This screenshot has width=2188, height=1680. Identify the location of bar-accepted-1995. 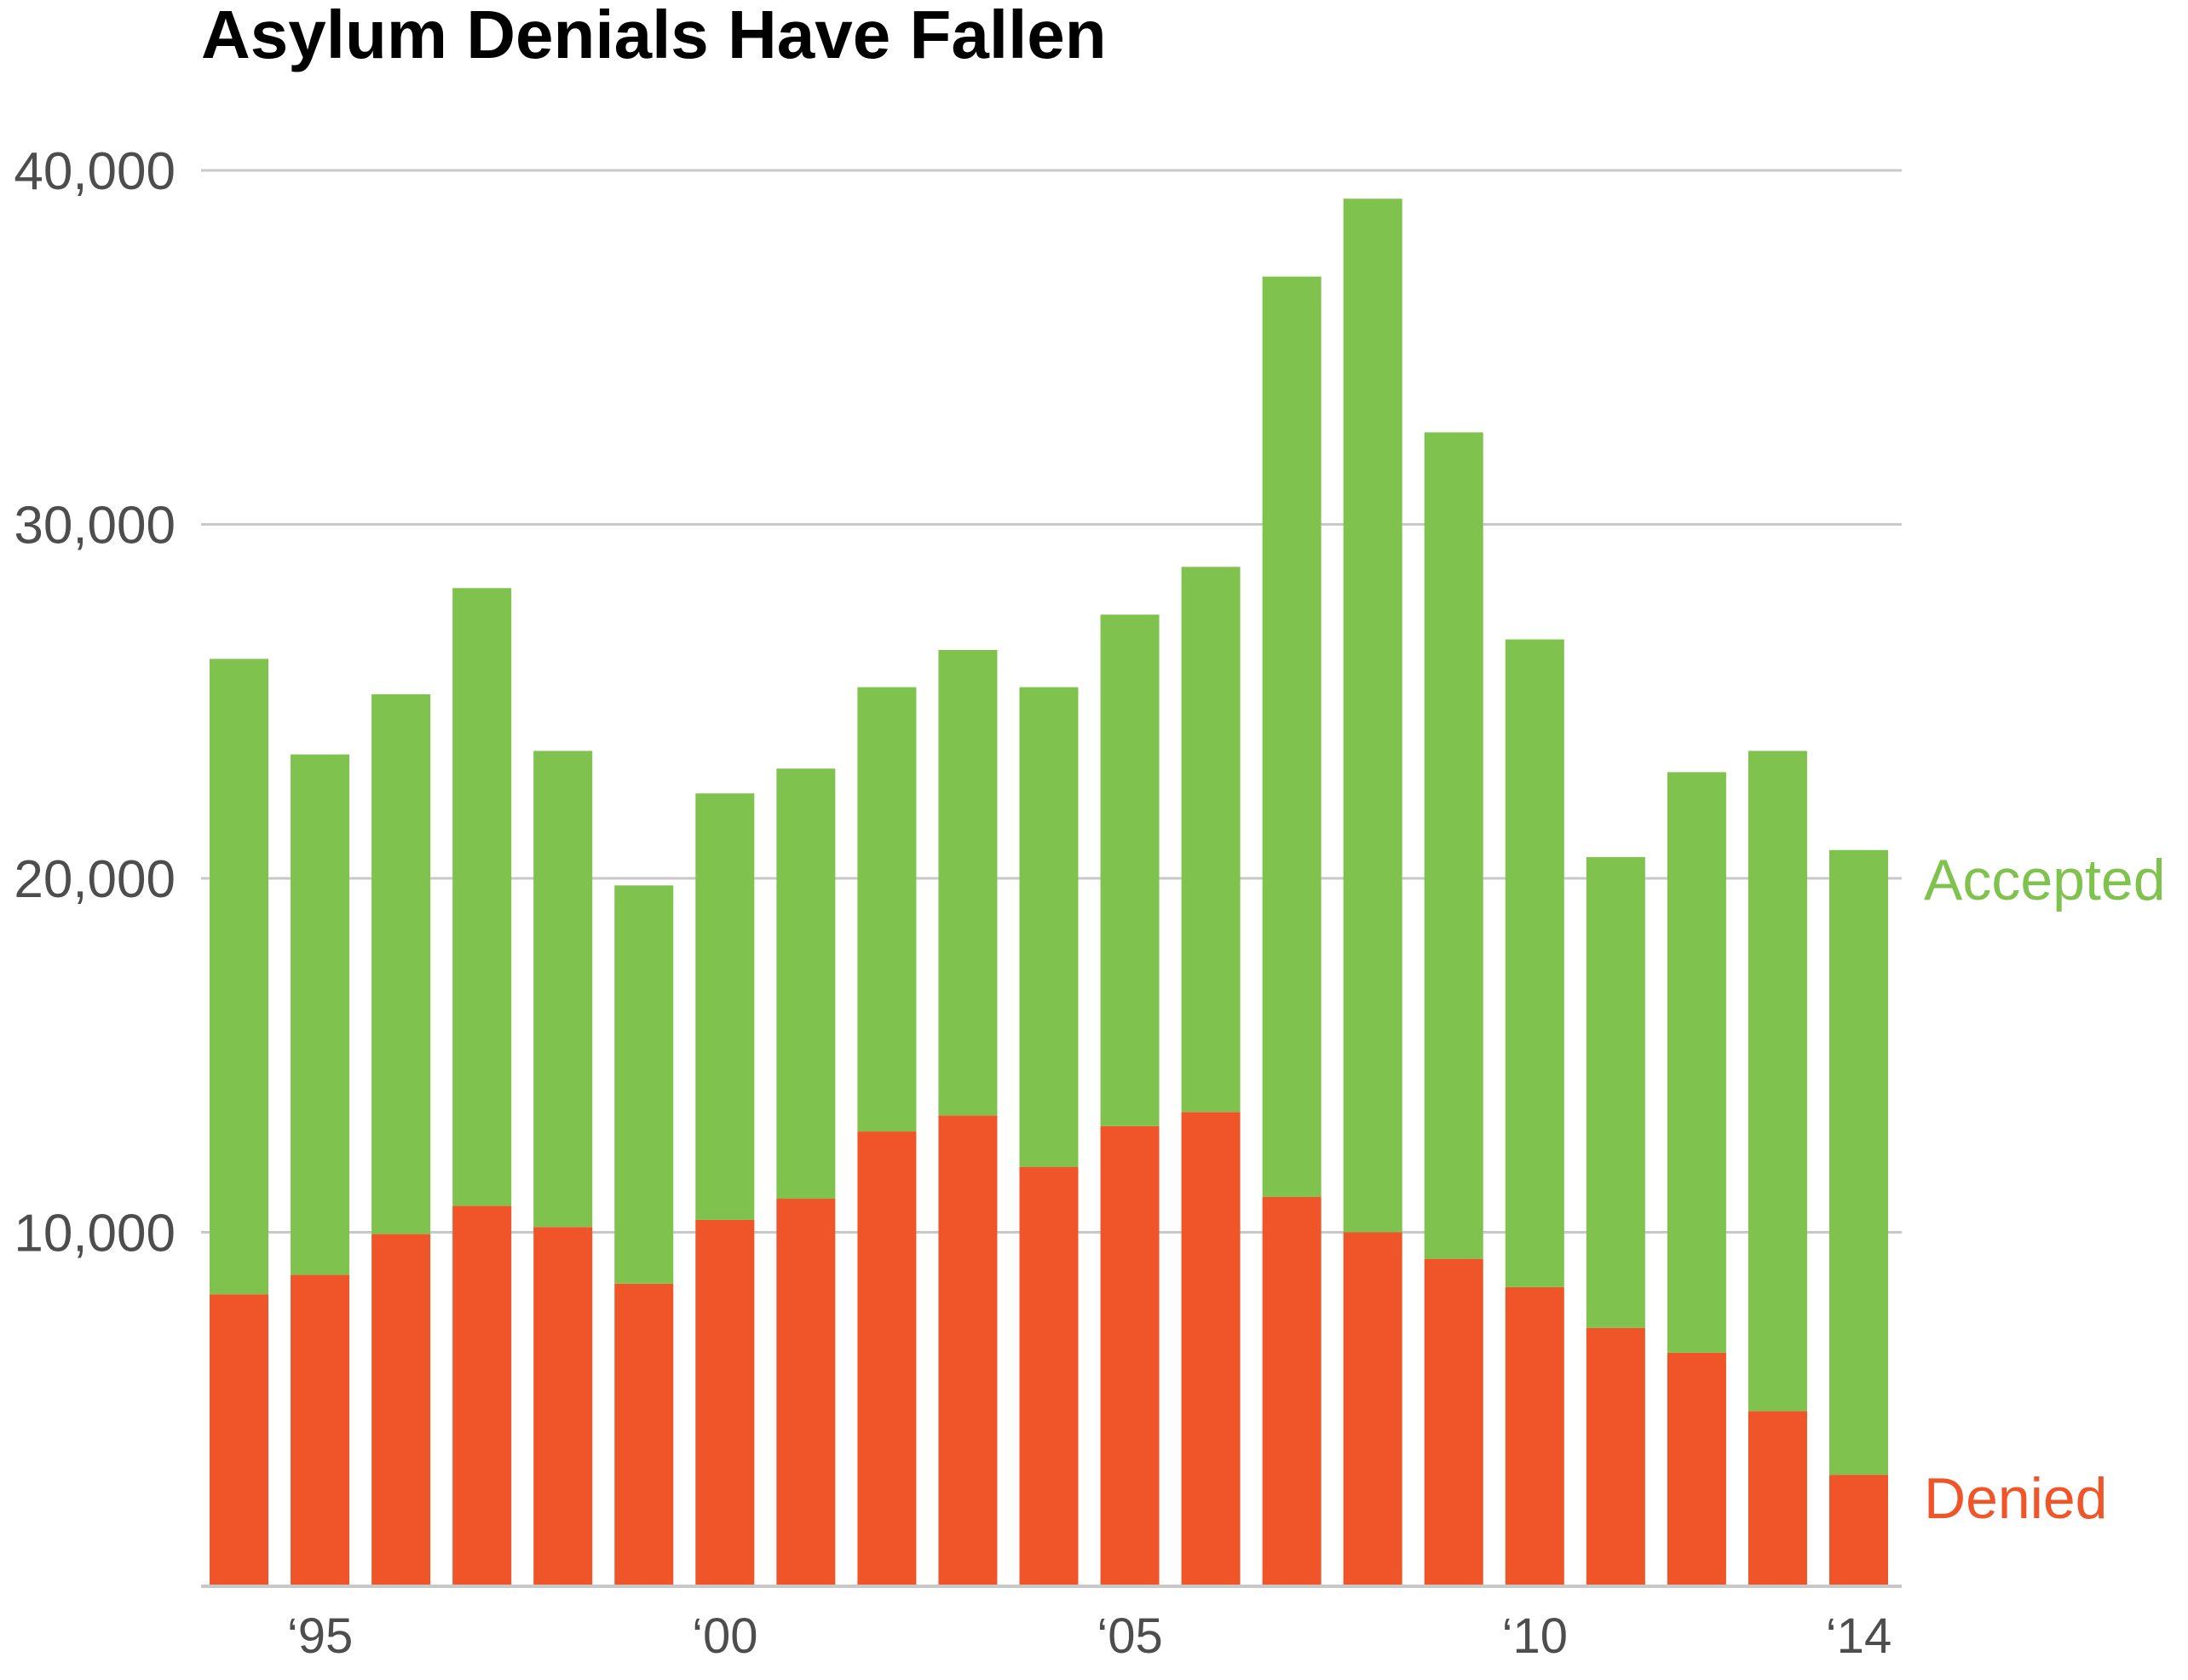
(320, 1014).